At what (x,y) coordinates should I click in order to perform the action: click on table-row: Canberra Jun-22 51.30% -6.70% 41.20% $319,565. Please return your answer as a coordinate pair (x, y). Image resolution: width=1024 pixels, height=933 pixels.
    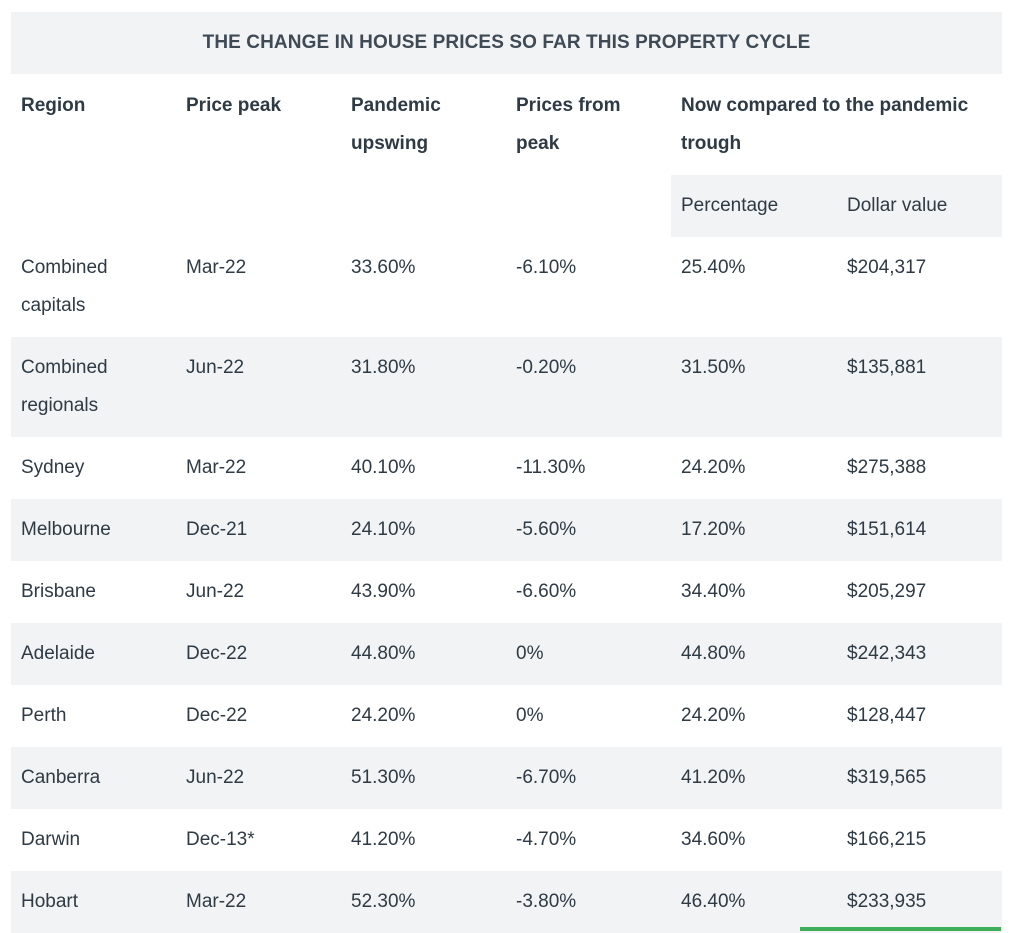
    Looking at the image, I should click on (507, 778).